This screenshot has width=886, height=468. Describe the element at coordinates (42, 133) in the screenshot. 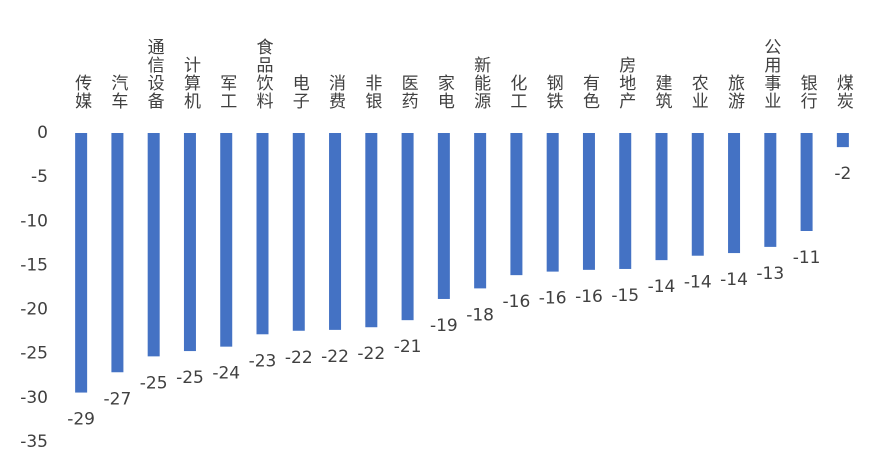

I see `y-tick-label: 0` at that location.